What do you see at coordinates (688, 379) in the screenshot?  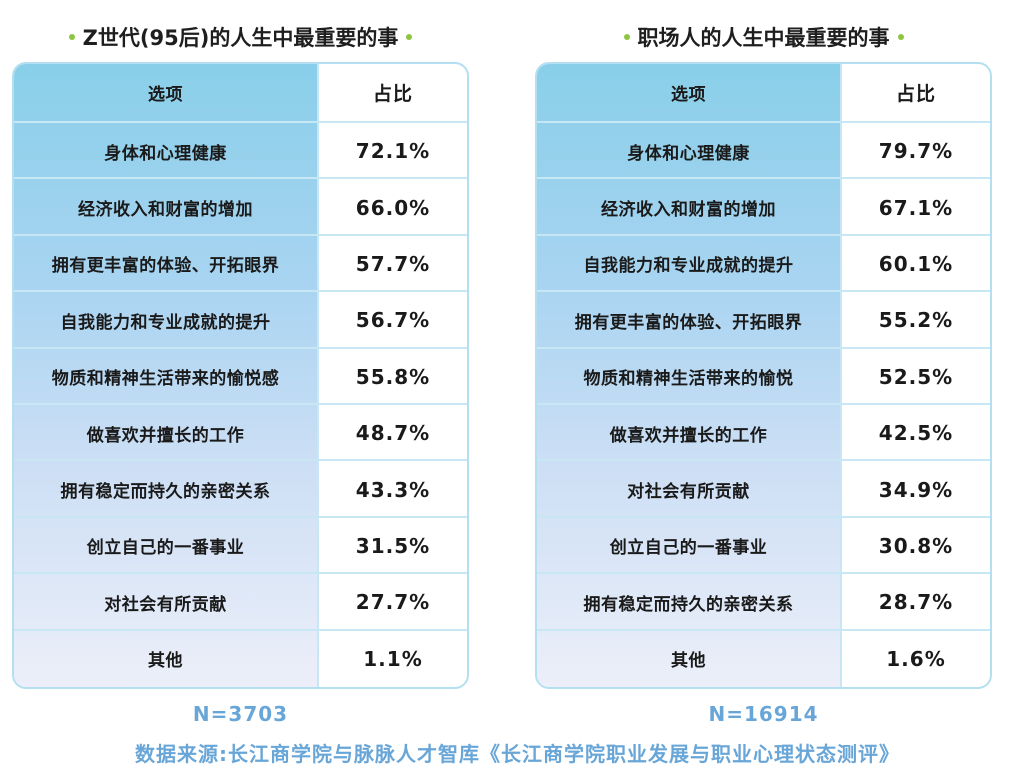 I see `option-cell: 物质和精神生活带来的愉悦` at bounding box center [688, 379].